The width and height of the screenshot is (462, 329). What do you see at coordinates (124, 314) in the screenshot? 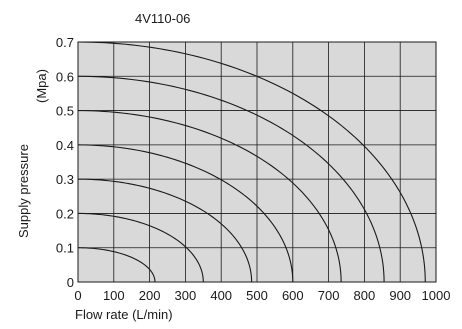
I see `x-axis-label: Flow rate (L/min)` at bounding box center [124, 314].